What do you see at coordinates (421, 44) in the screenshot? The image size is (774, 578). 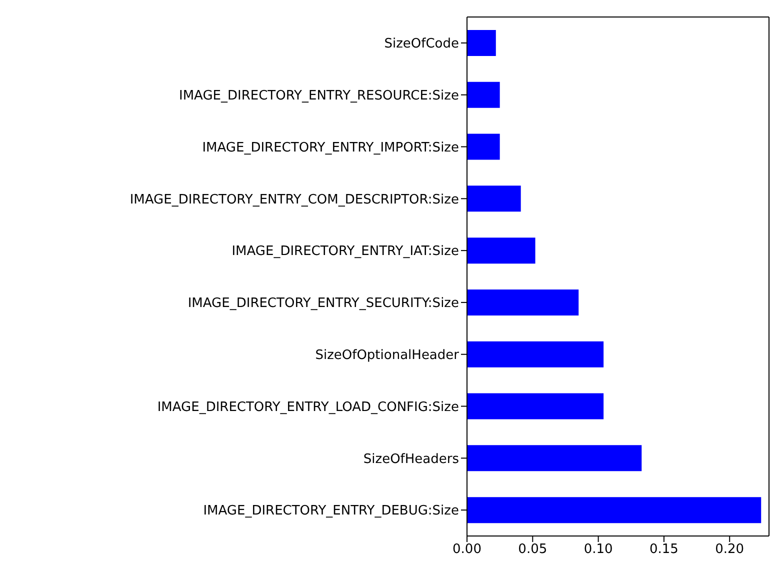 I see `y-tick-label: SizeOfCode` at bounding box center [421, 44].